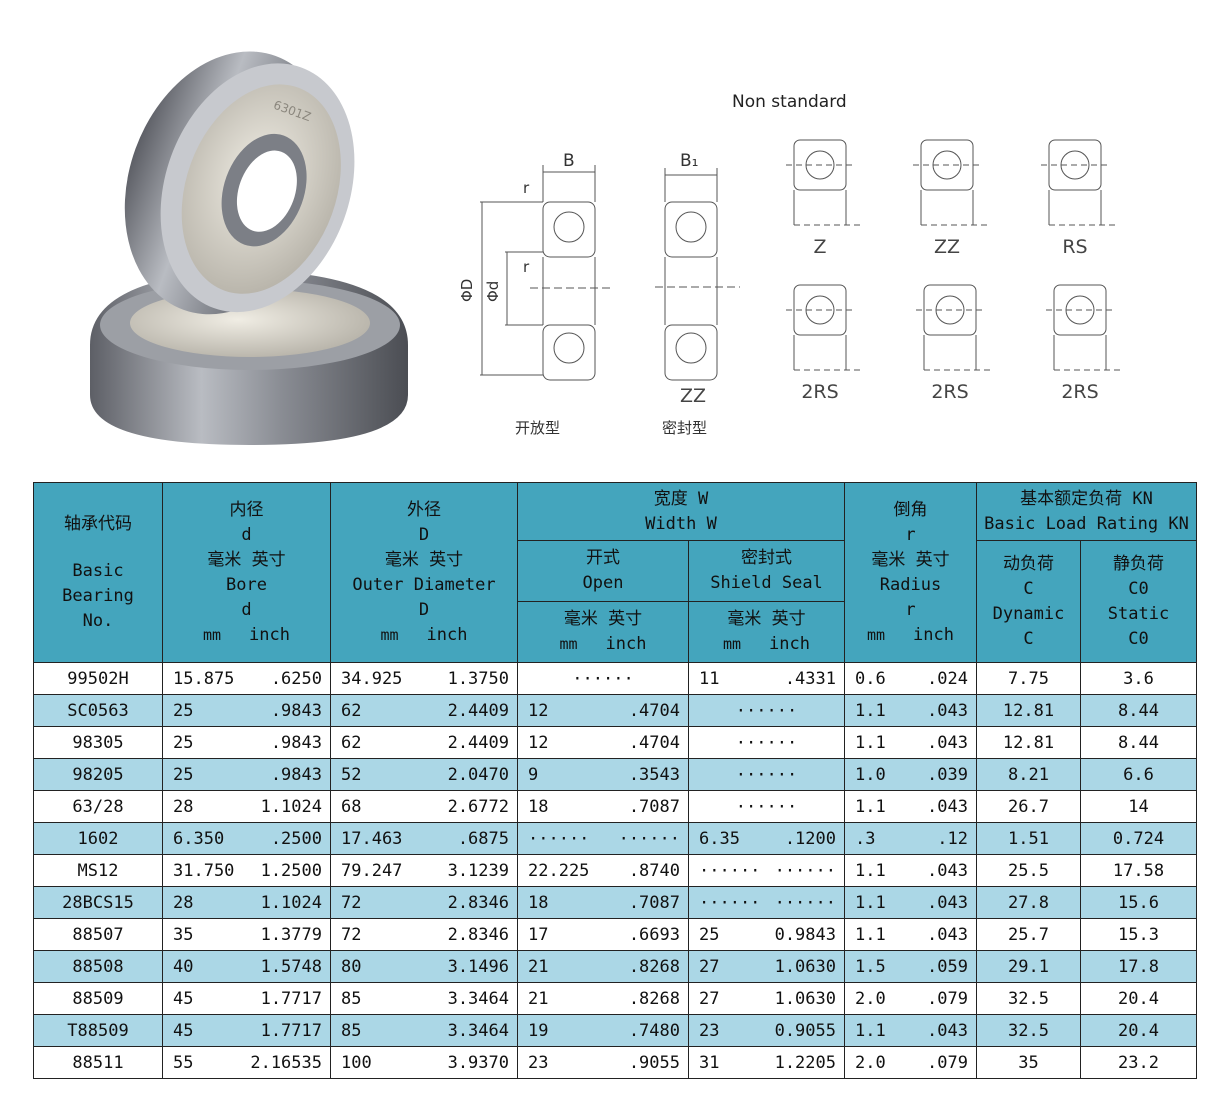  I want to click on cell-shield-mm: 27, so click(709, 998).